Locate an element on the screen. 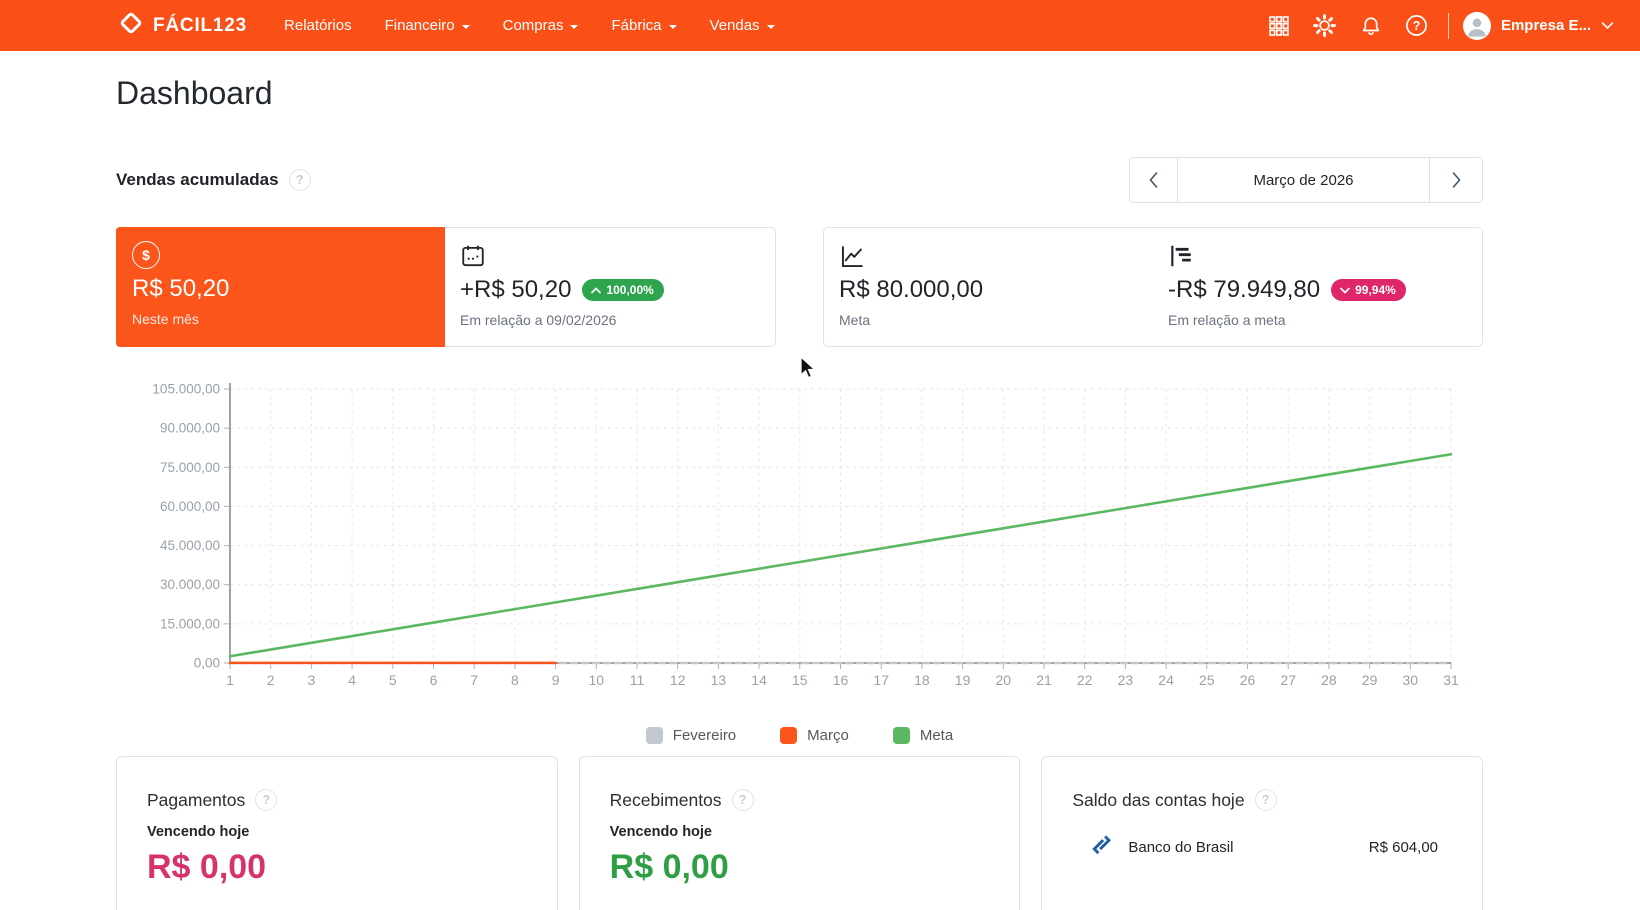  arrow-down-icon is located at coordinates (1345, 290).